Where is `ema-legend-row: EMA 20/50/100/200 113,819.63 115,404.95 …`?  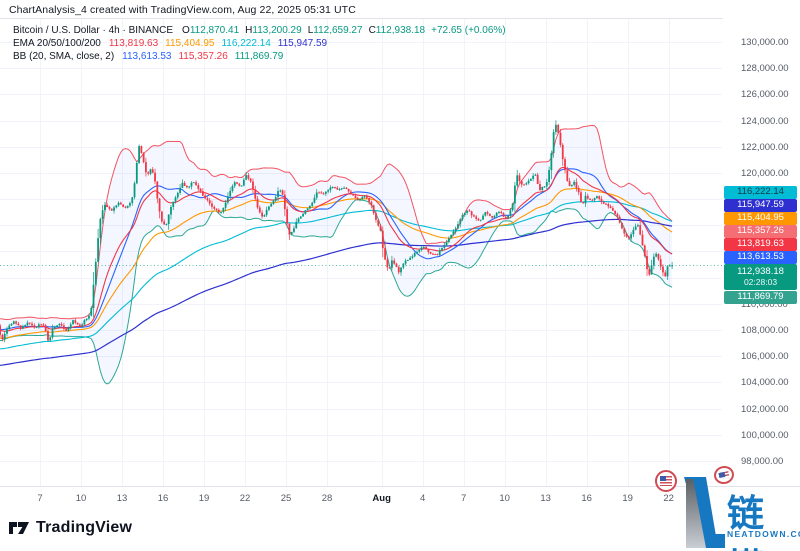 ema-legend-row: EMA 20/50/100/200 113,819.63 115,404.95 … is located at coordinates (259, 44).